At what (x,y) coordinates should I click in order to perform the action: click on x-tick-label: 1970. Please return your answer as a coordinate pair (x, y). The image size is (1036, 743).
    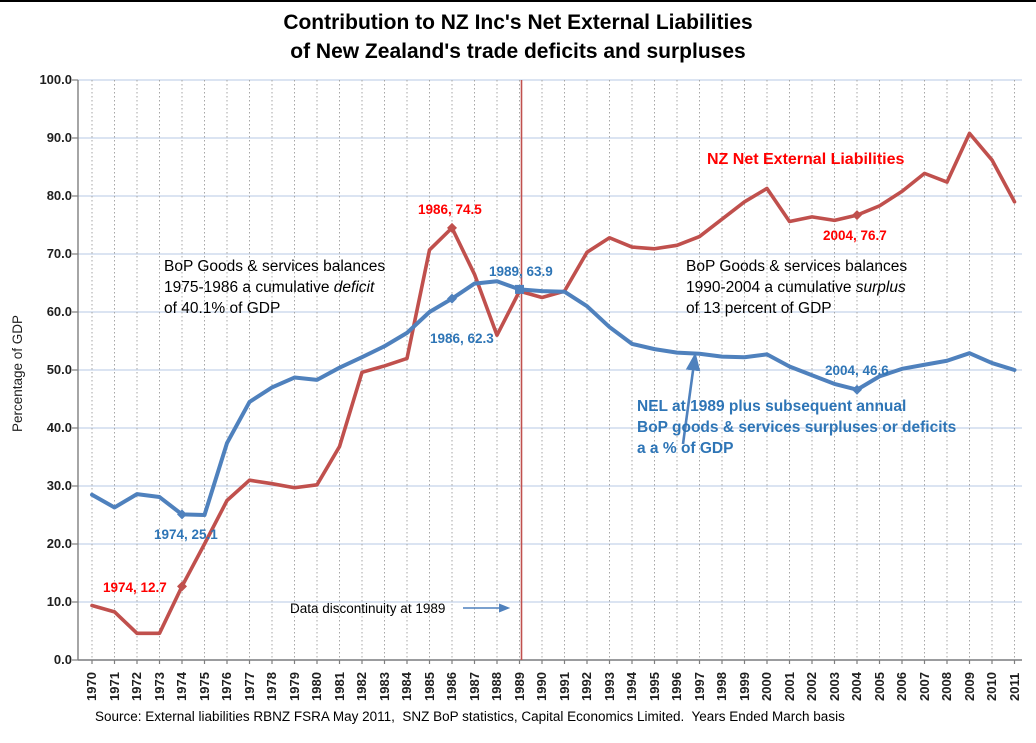
    Looking at the image, I should click on (91, 686).